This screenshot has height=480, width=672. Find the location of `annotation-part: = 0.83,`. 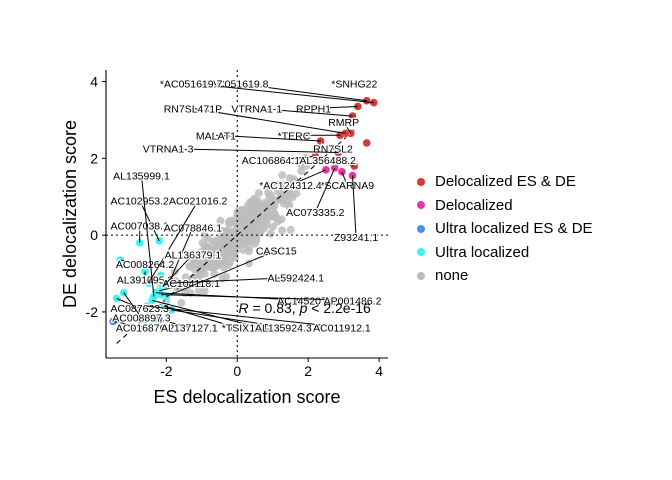

annotation-part: = 0.83, is located at coordinates (274, 308).